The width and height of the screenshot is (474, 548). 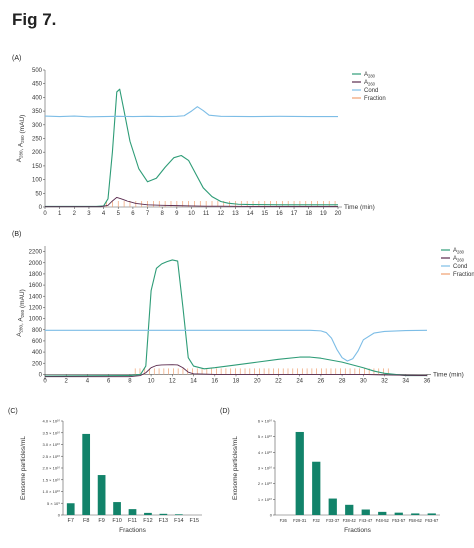 What do you see at coordinates (366, 520) in the screenshot?
I see `x-tick-label: F43-47` at bounding box center [366, 520].